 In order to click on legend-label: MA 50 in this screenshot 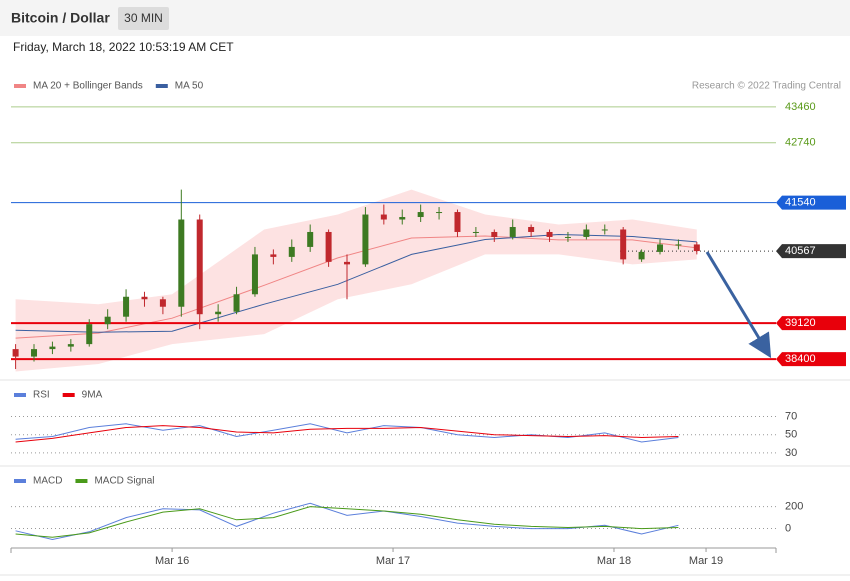, I will do `click(189, 86)`.